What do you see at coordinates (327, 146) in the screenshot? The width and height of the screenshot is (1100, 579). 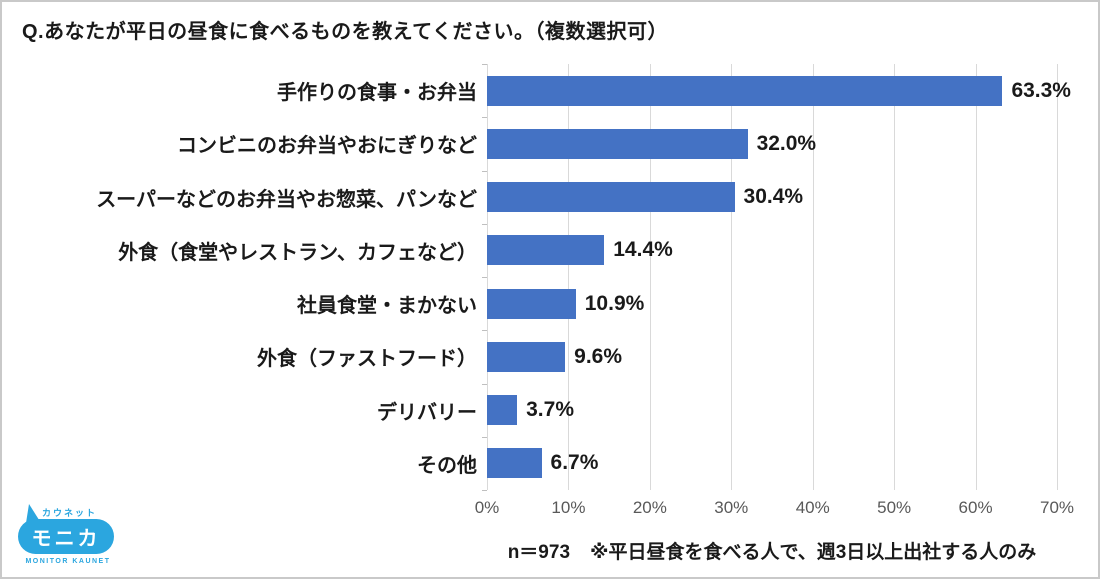 I see `category-label: コンビニのお弁当やおにぎりなど` at bounding box center [327, 146].